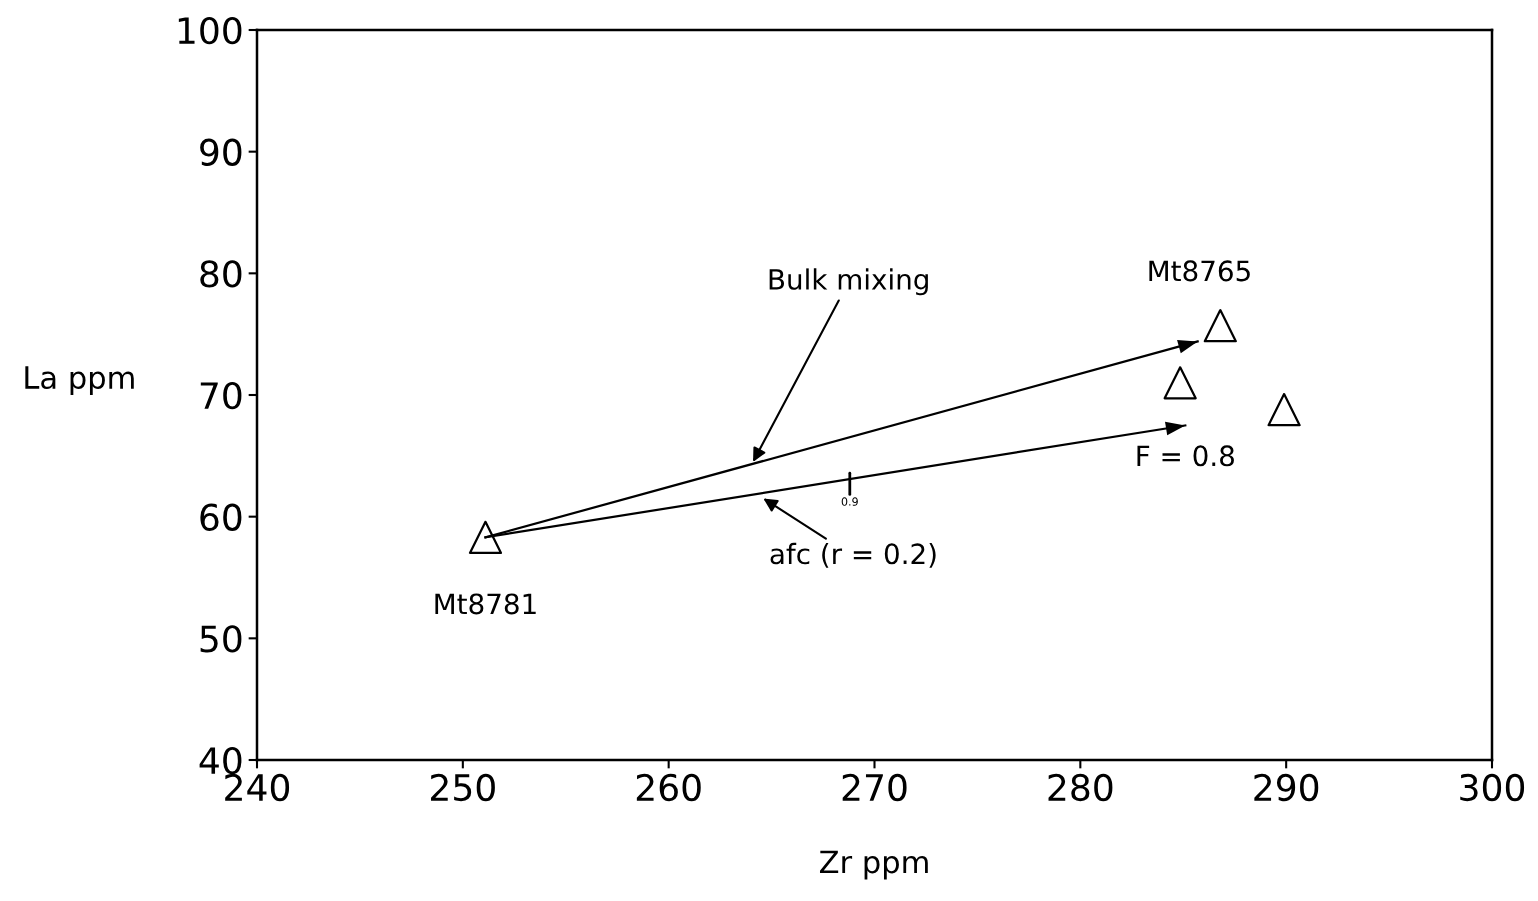 The width and height of the screenshot is (1538, 901). I want to click on annotation: F = 0.8, so click(1185, 456).